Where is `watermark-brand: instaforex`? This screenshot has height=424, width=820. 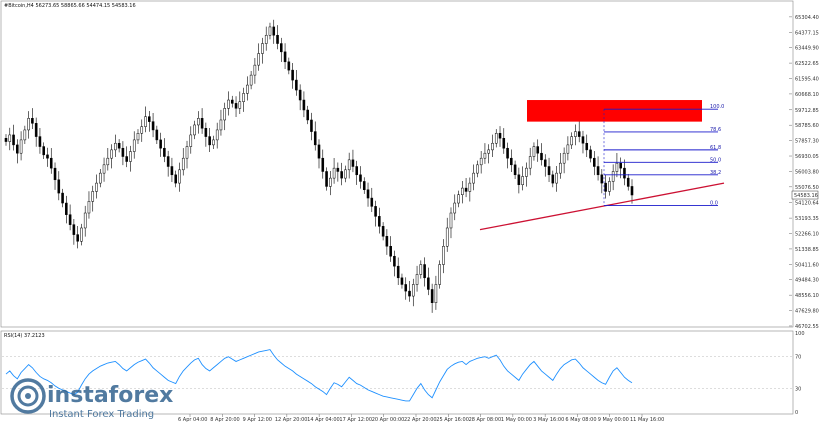 watermark-brand: instaforex is located at coordinates (110, 395).